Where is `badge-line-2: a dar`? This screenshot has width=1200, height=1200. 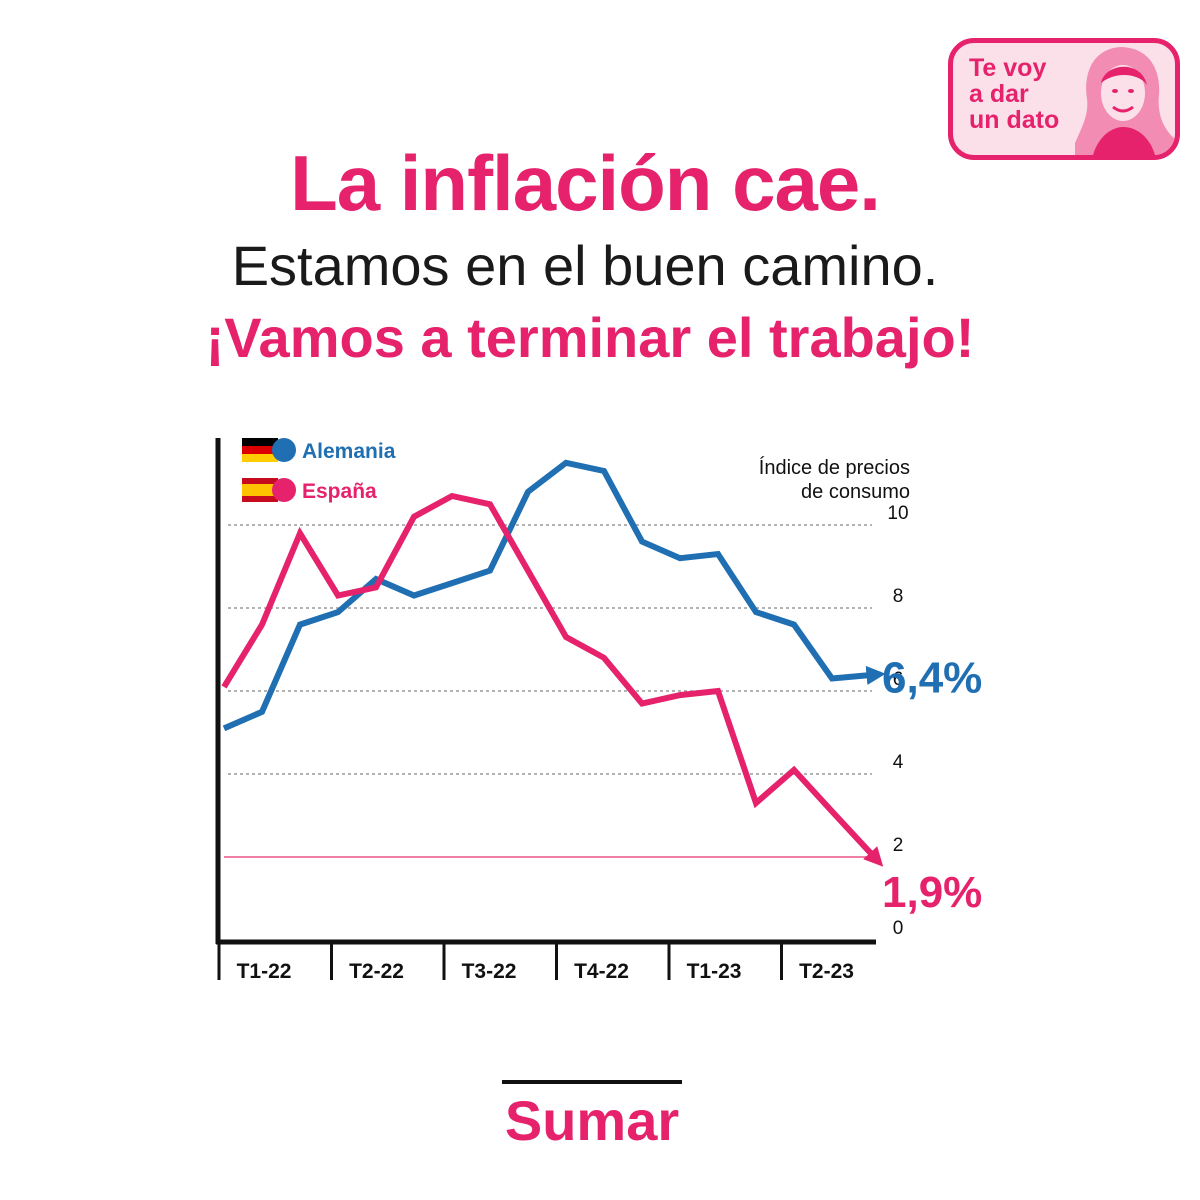
badge-line-2: a dar is located at coordinates (999, 94).